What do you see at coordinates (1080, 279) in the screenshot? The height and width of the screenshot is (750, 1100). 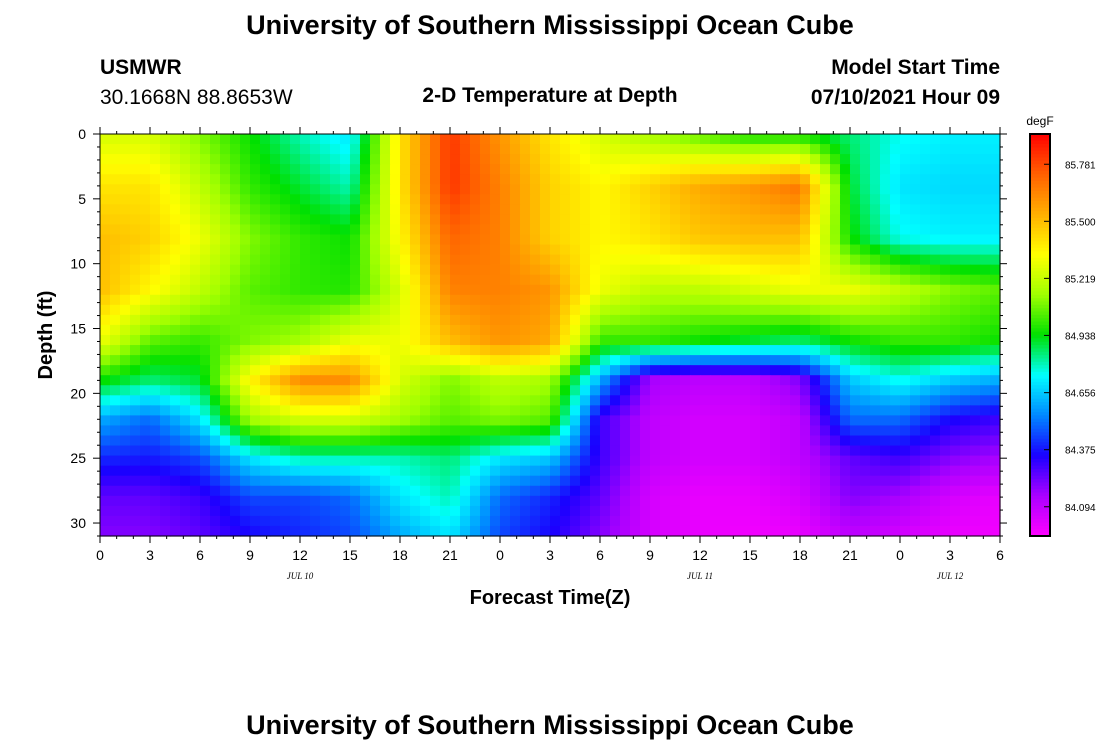 I see `colorbar-label: 85.219` at bounding box center [1080, 279].